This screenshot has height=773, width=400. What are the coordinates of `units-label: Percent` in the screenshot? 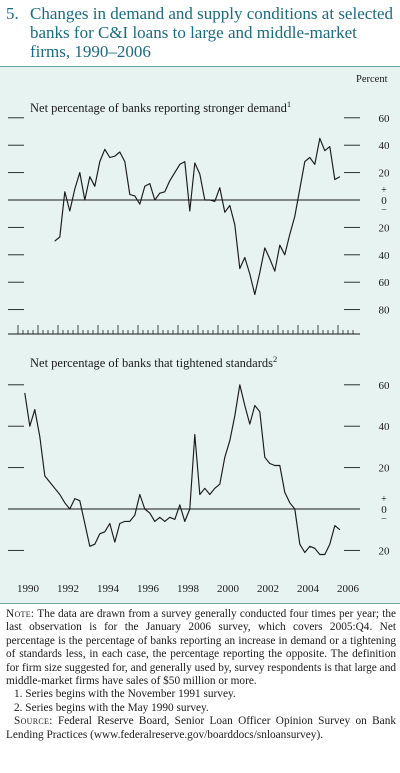 It's located at (372, 79).